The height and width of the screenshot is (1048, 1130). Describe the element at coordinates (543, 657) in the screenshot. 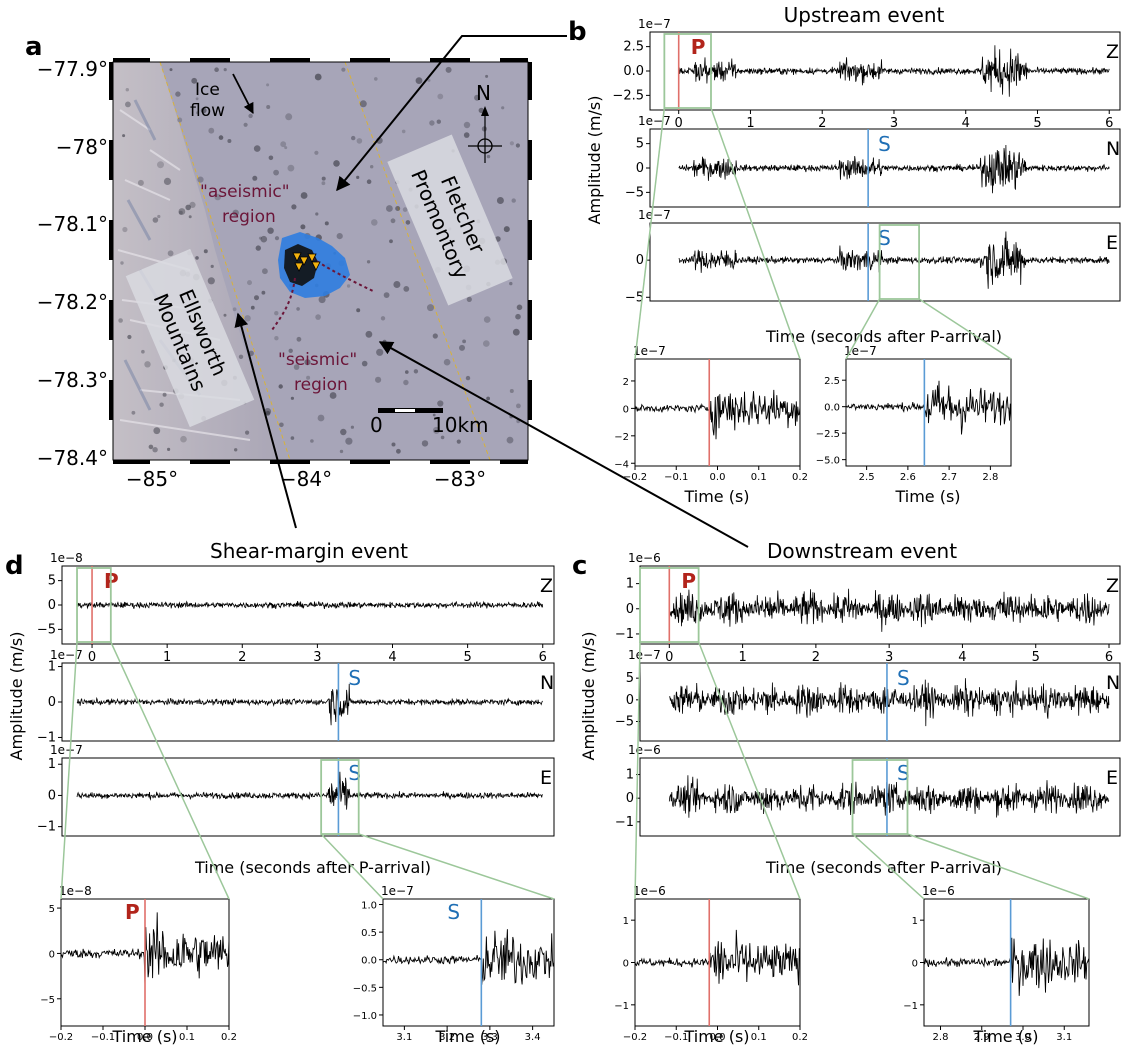

I see `xtick-label: 6` at that location.